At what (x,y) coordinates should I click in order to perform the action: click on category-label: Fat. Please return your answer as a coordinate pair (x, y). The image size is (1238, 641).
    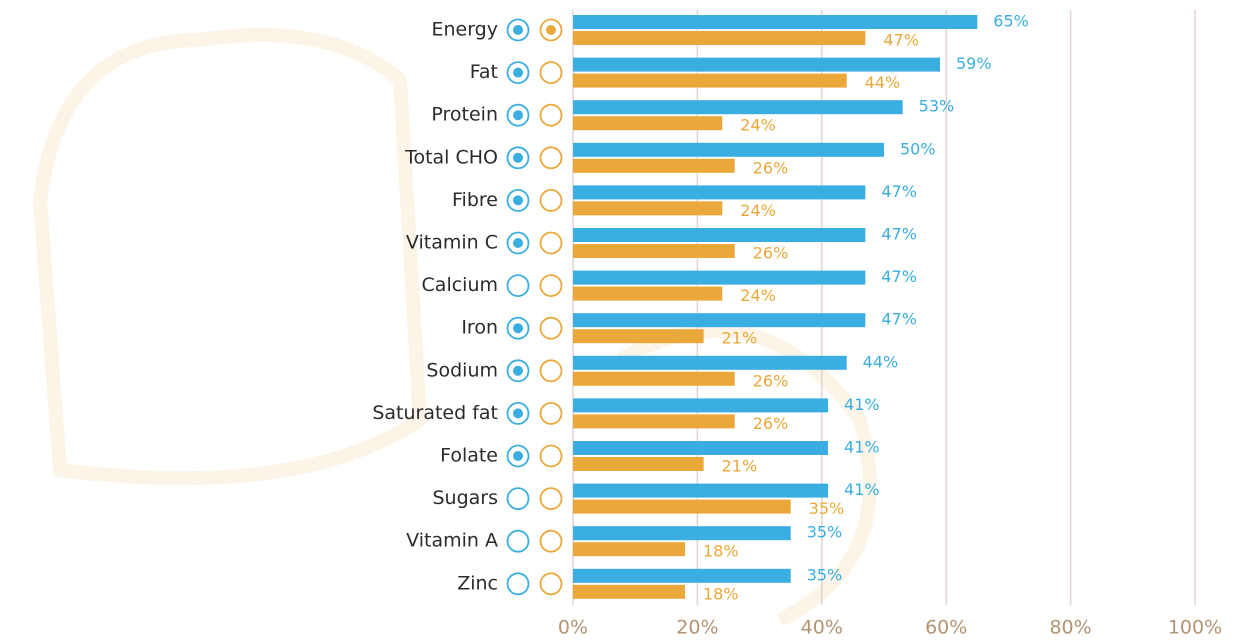
    Looking at the image, I should click on (484, 72).